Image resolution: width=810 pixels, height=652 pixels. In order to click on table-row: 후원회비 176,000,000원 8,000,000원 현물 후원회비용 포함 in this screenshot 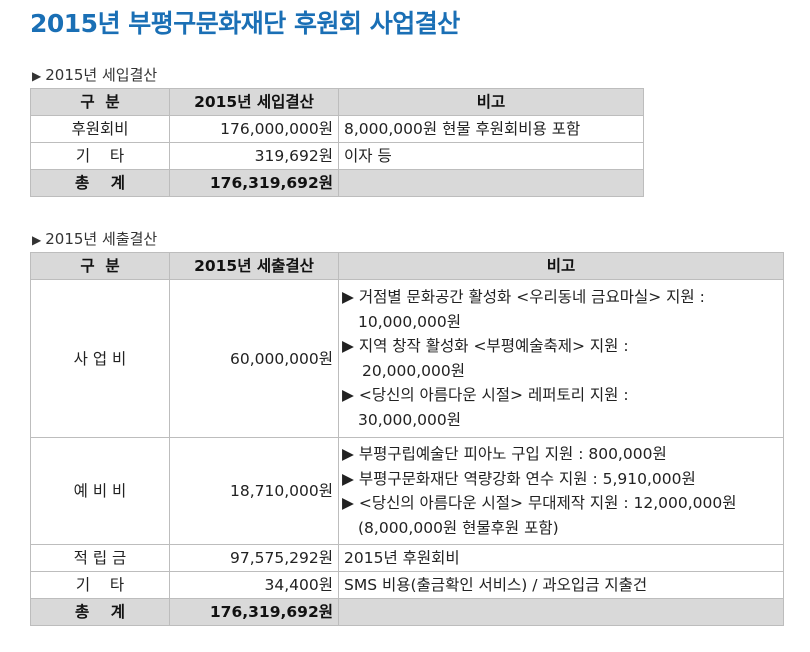, I will do `click(337, 129)`.